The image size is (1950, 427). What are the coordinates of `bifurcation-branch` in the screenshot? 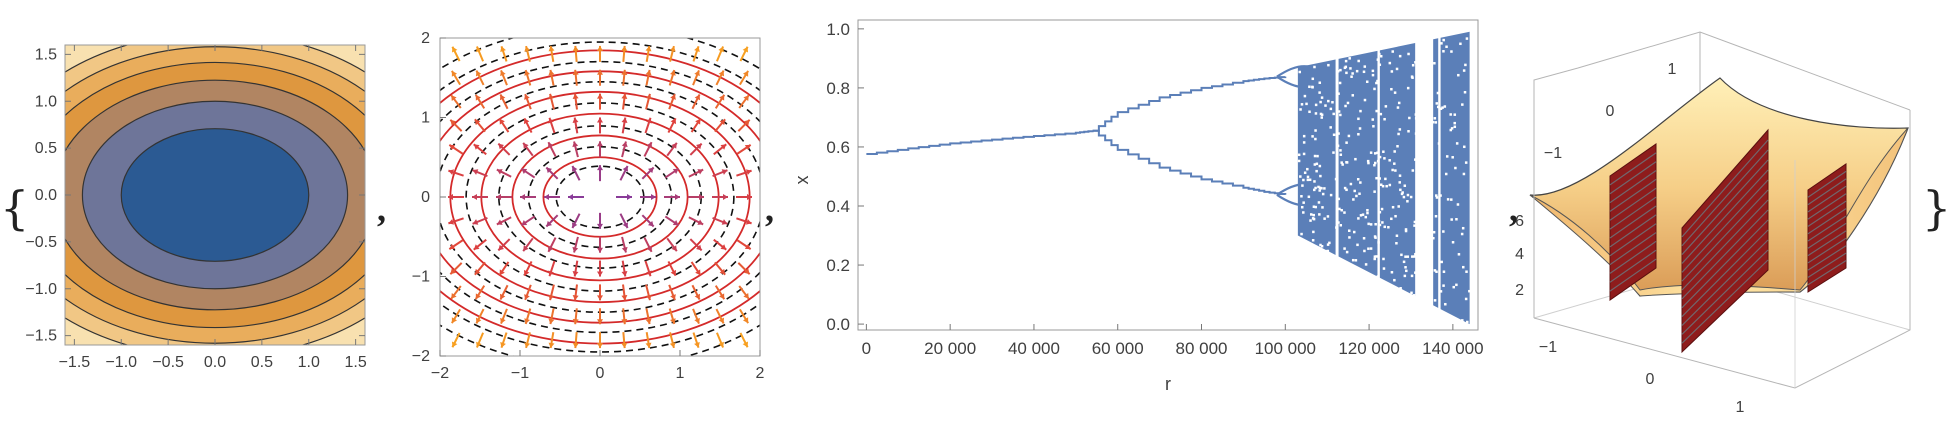 It's located at (980, 143).